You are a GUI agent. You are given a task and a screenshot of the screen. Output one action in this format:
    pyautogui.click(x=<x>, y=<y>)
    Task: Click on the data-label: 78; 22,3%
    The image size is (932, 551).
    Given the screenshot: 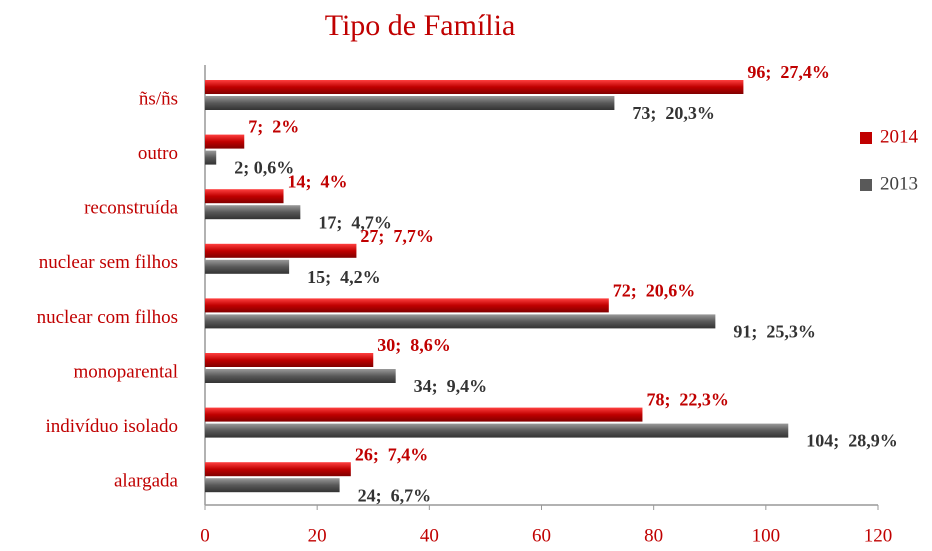 What is the action you would take?
    pyautogui.click(x=687, y=400)
    